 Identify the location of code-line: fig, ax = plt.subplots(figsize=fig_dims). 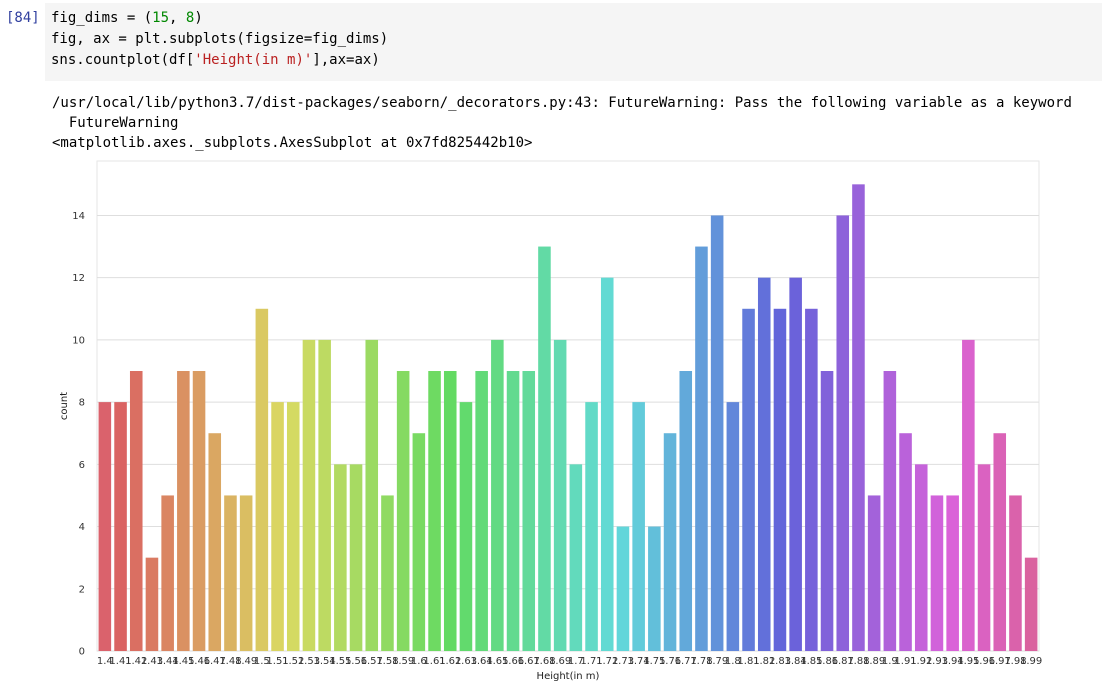
(573, 39).